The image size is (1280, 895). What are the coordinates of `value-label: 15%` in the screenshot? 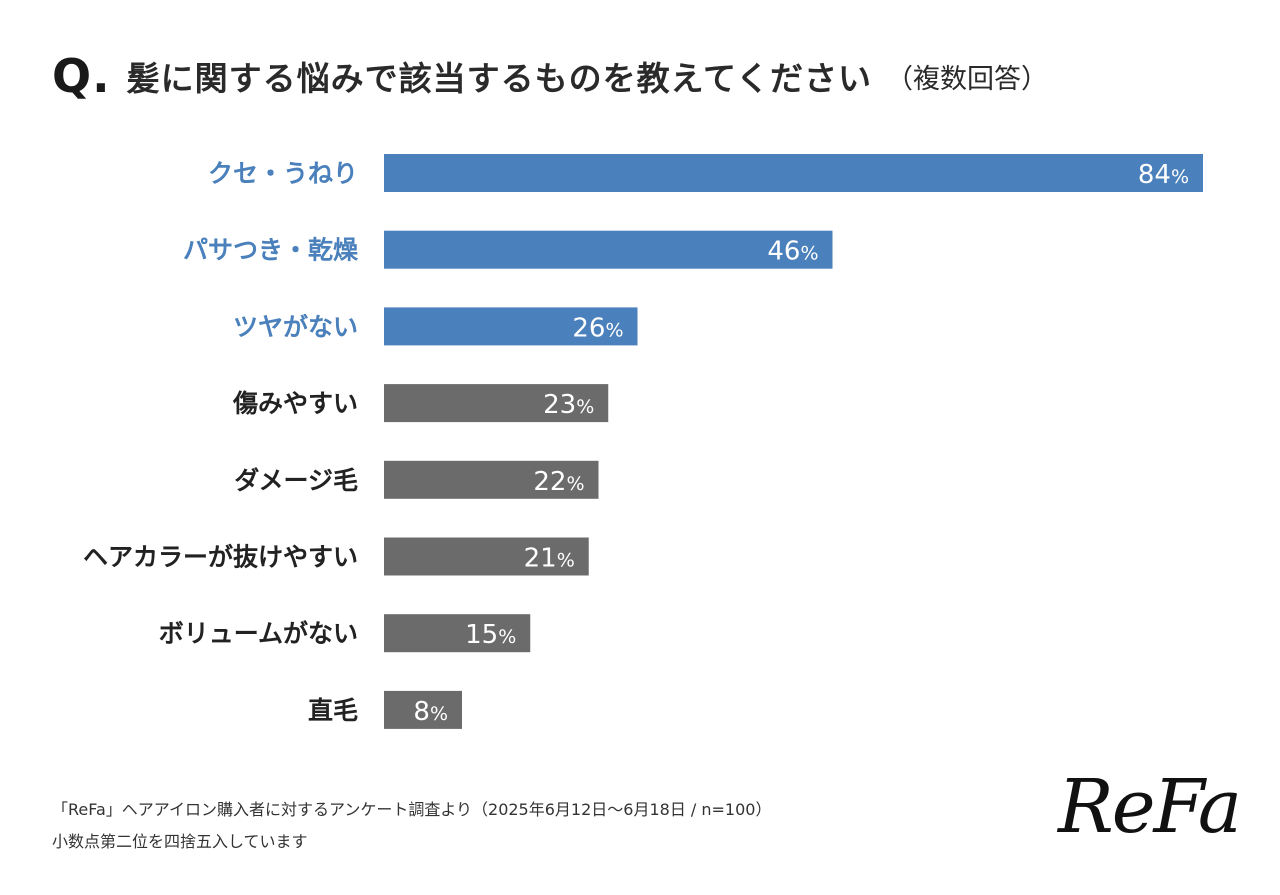 It's located at (490, 635).